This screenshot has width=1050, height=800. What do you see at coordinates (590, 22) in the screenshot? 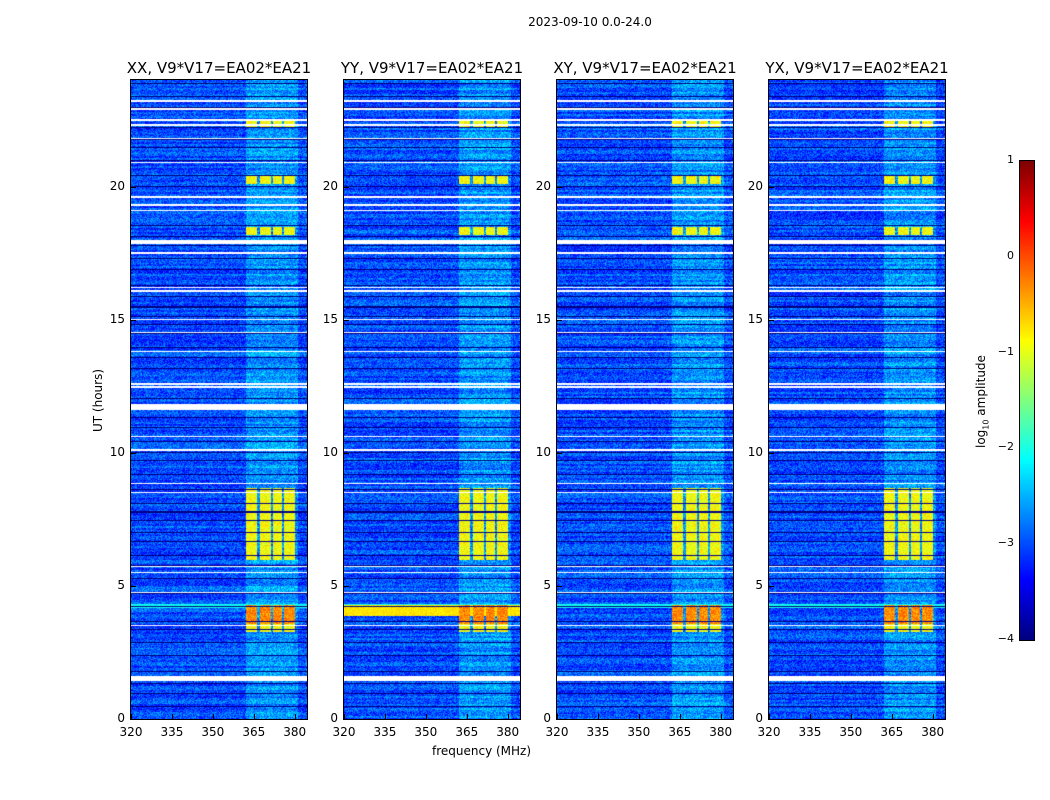
I see `figure-title: 2023-09-10 0.0-24.0` at bounding box center [590, 22].